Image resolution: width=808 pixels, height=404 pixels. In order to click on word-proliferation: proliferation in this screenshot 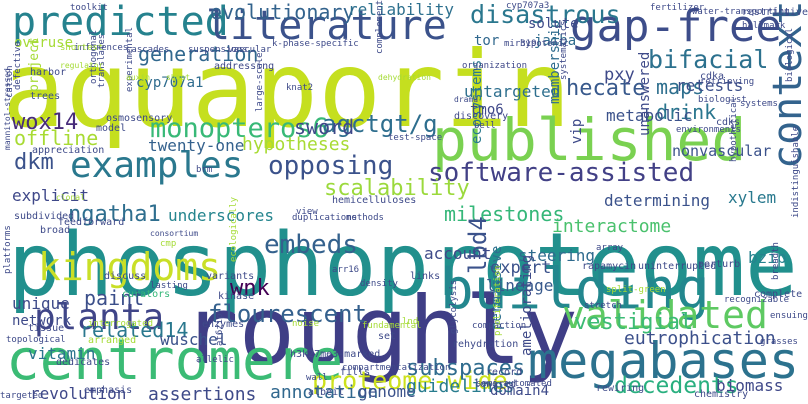, I will do `click(498, 300)`.